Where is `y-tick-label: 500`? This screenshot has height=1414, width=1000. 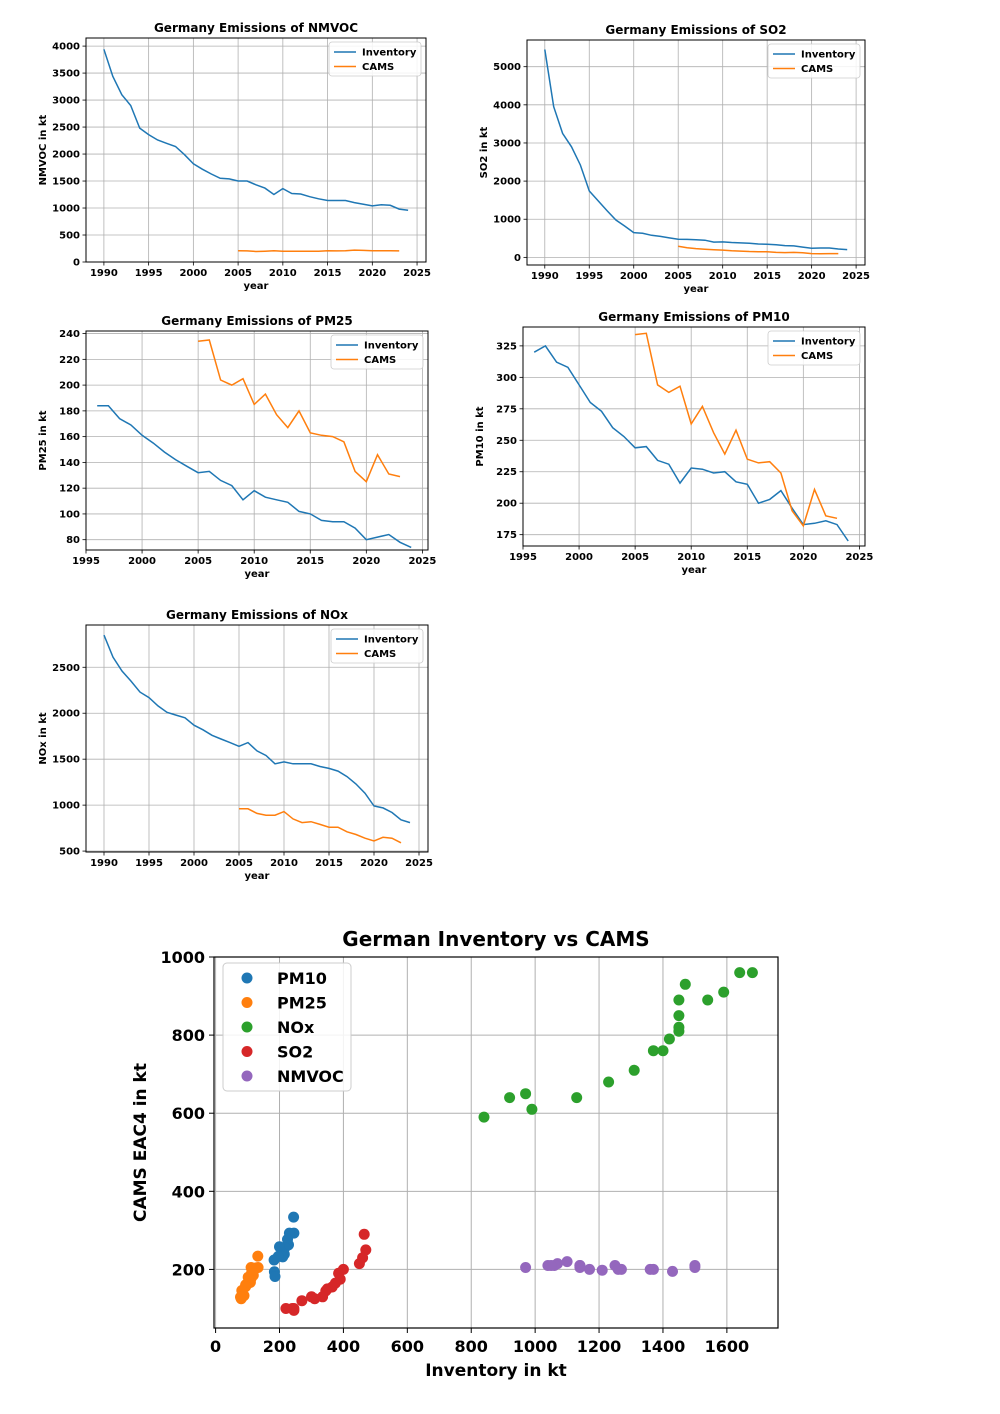
y-tick-label: 500 is located at coordinates (69, 852).